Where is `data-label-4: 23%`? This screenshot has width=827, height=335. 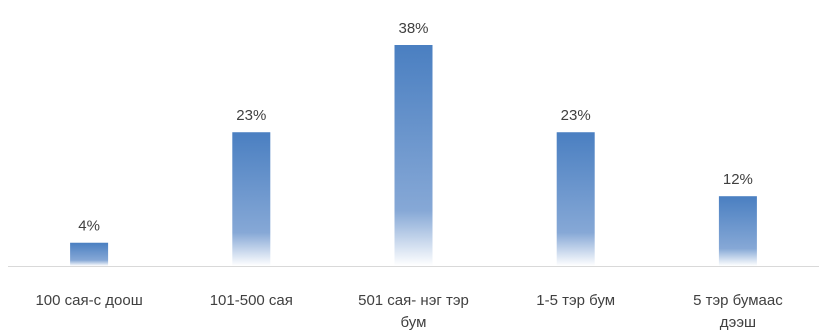
data-label-4: 23% is located at coordinates (576, 115).